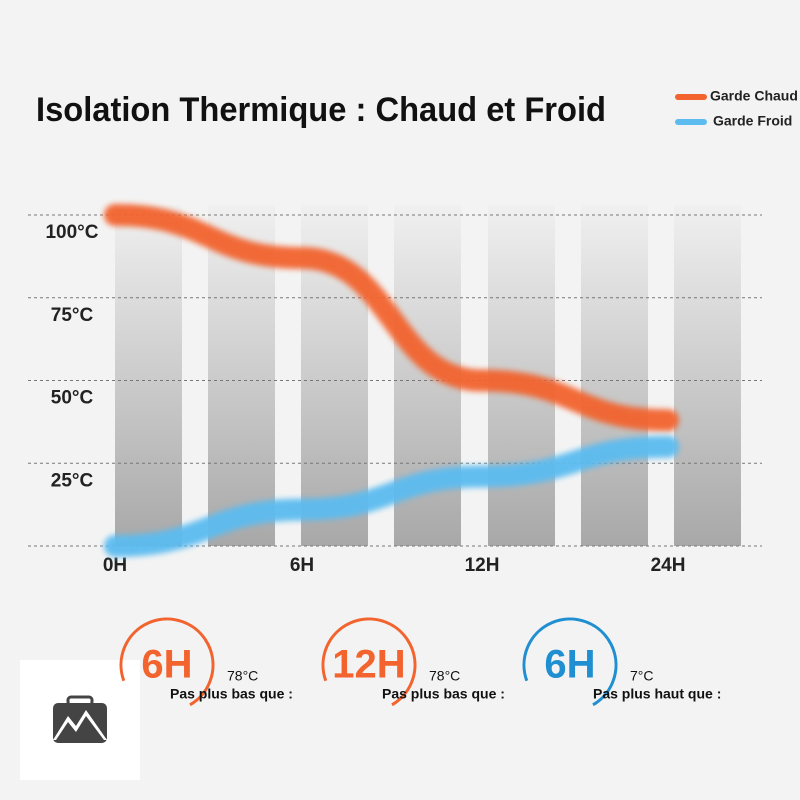  I want to click on x-tick-label: 24H, so click(668, 565).